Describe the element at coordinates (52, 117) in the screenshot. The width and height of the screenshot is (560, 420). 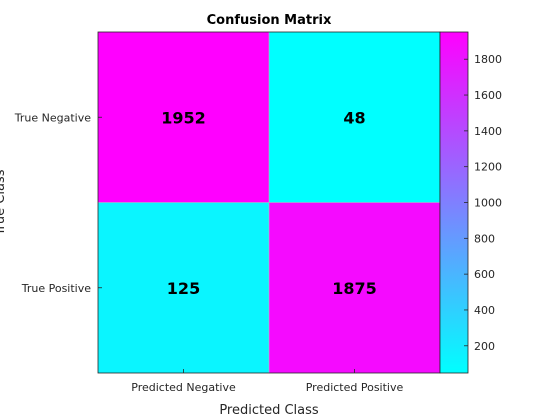
I see `y-tick-label-0: True Negative` at that location.